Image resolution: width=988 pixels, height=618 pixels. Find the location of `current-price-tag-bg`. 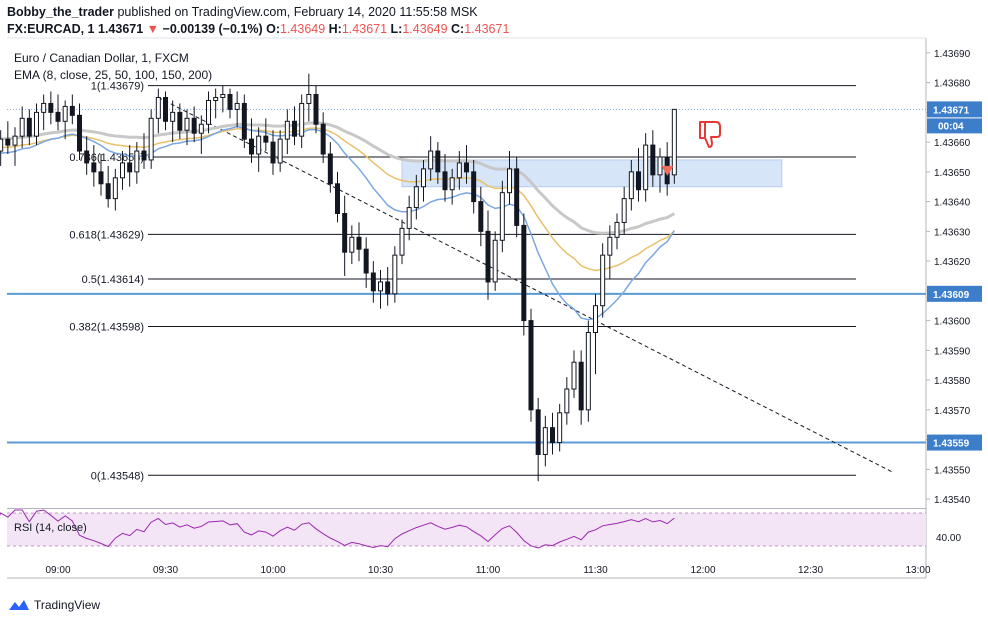

current-price-tag-bg is located at coordinates (954, 109).